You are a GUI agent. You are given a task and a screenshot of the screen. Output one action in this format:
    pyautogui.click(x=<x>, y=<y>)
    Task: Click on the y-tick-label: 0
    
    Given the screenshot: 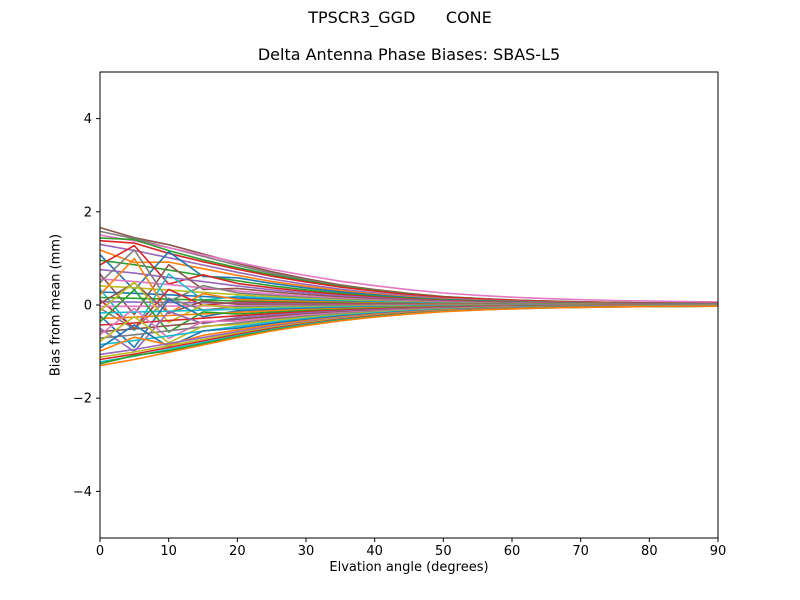 What is the action you would take?
    pyautogui.click(x=88, y=306)
    